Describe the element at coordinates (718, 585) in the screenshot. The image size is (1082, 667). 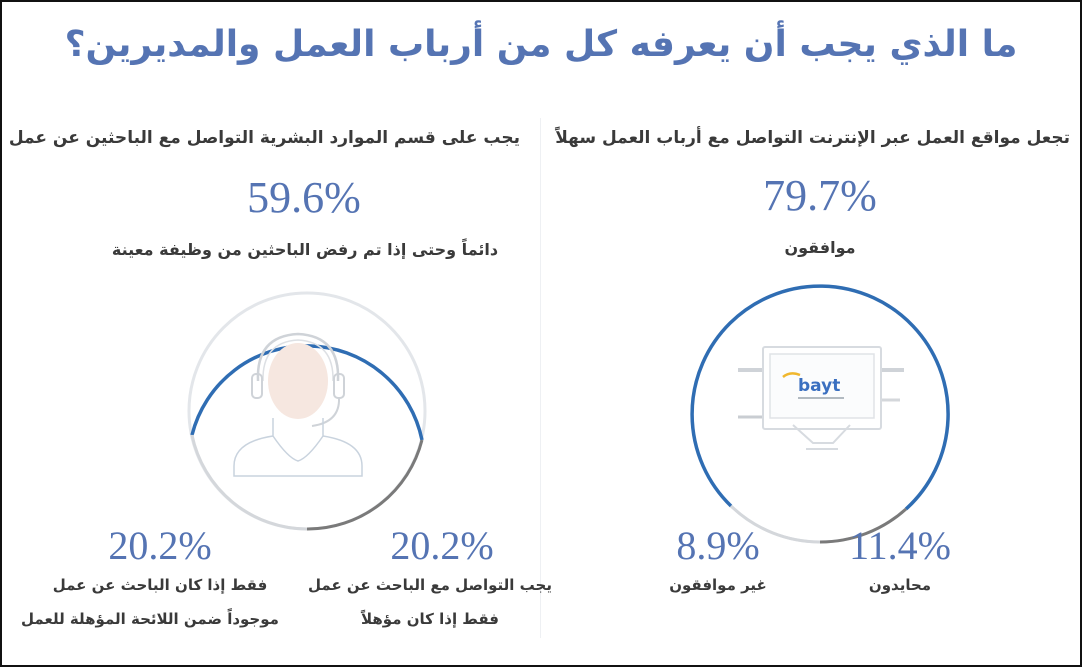
I see `right-disagree-label: غير موافقون` at that location.